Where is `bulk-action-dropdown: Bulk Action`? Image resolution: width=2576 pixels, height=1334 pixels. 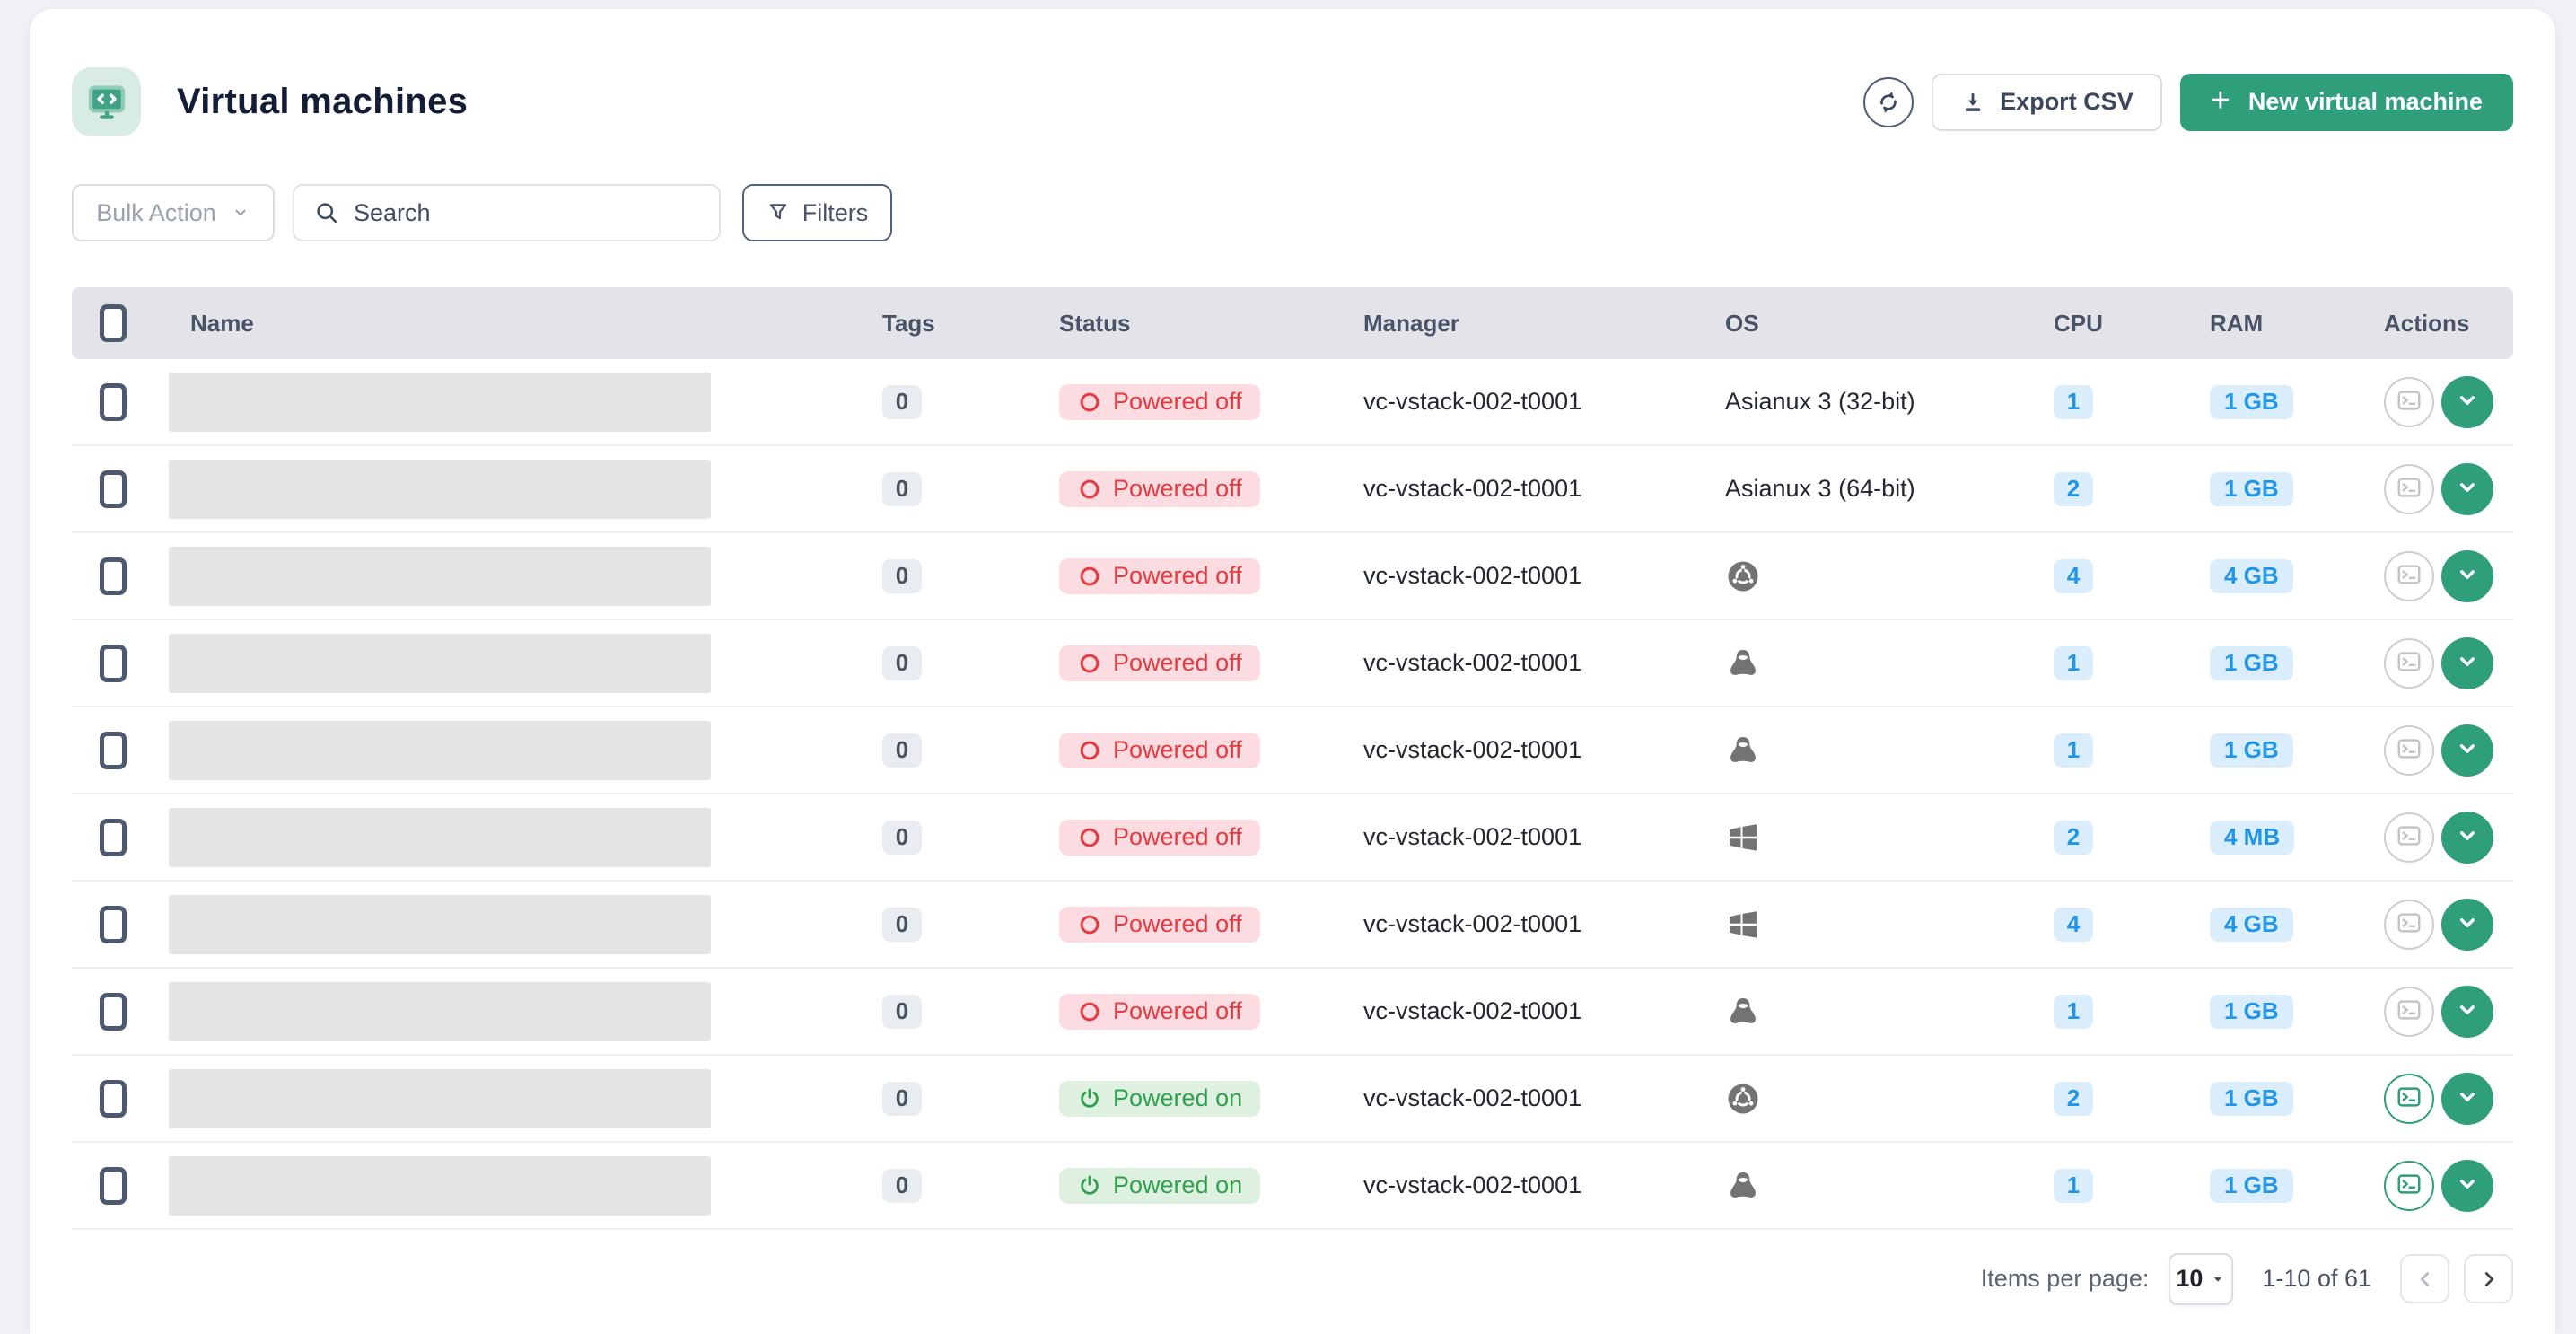 bulk-action-dropdown: Bulk Action is located at coordinates (173, 212).